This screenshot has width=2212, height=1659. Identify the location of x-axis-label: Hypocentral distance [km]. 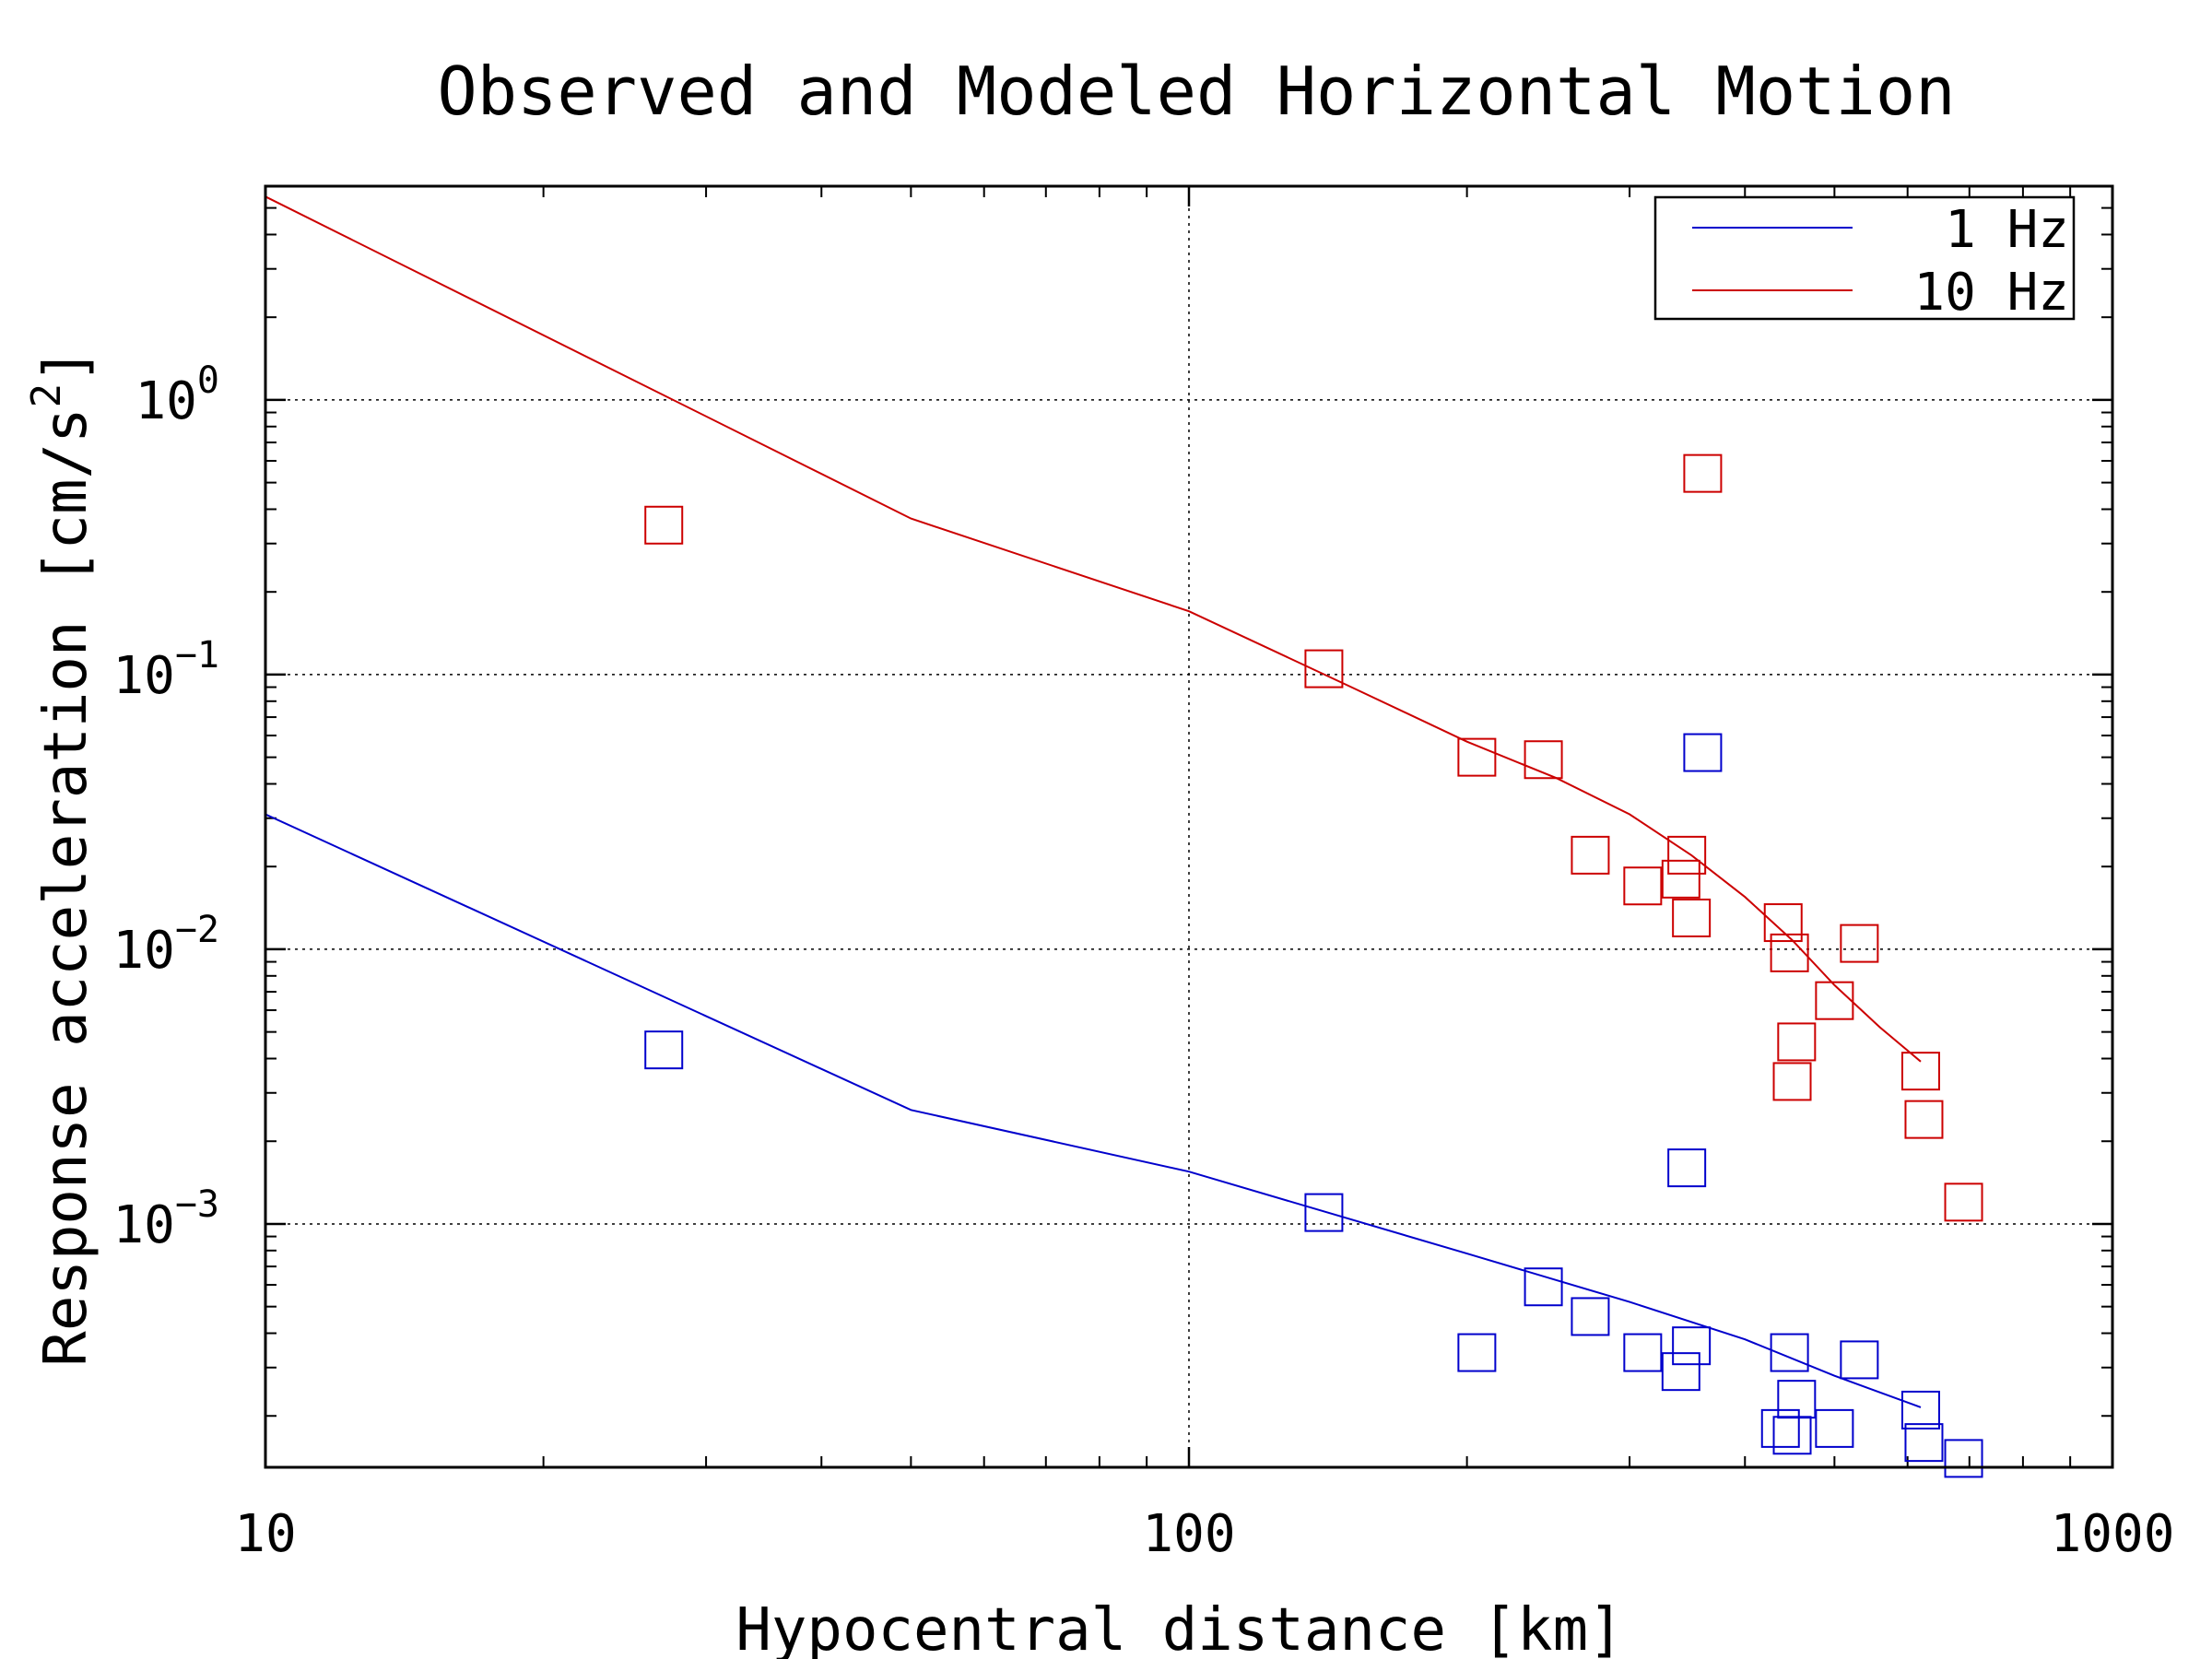
(1179, 1627).